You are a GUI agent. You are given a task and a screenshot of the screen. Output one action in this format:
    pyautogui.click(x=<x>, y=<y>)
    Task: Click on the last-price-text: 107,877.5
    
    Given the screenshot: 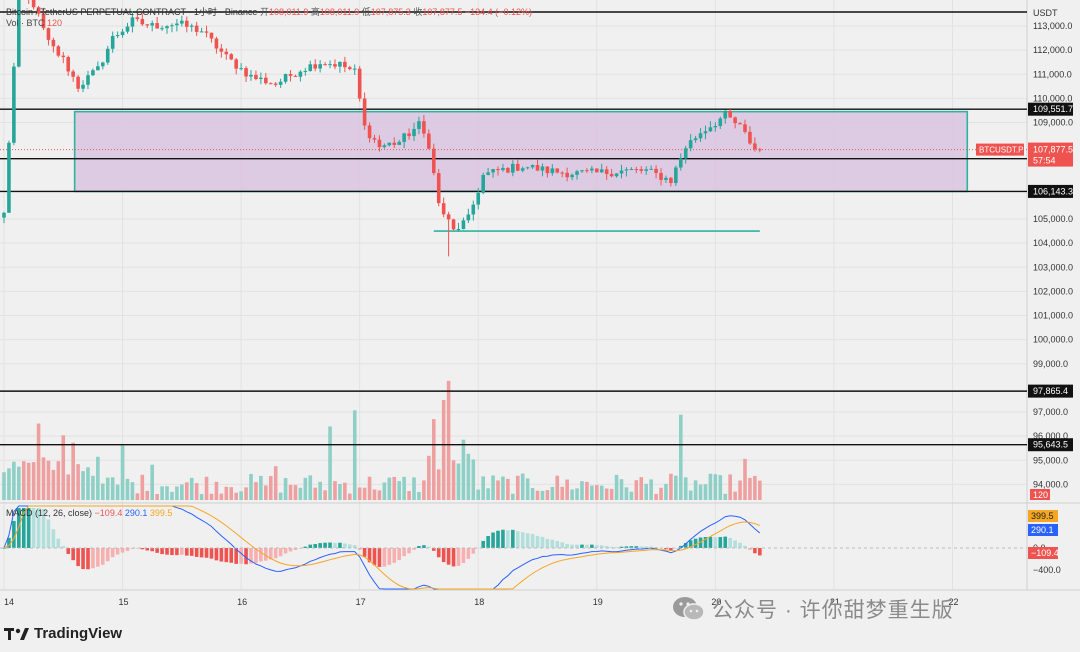 What is the action you would take?
    pyautogui.click(x=1053, y=150)
    